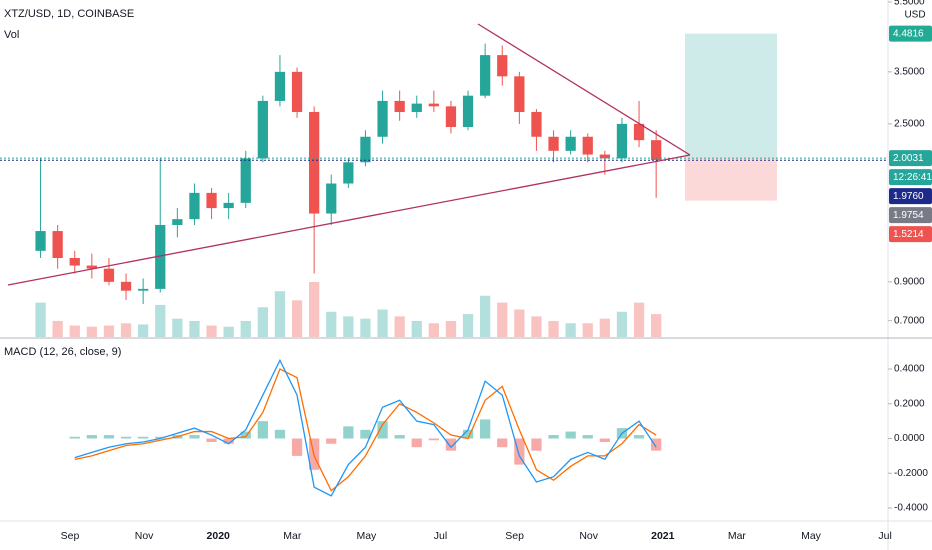 Image resolution: width=932 pixels, height=550 pixels. Describe the element at coordinates (909, 4) in the screenshot. I see `y-tick-label: 5.5000` at that location.